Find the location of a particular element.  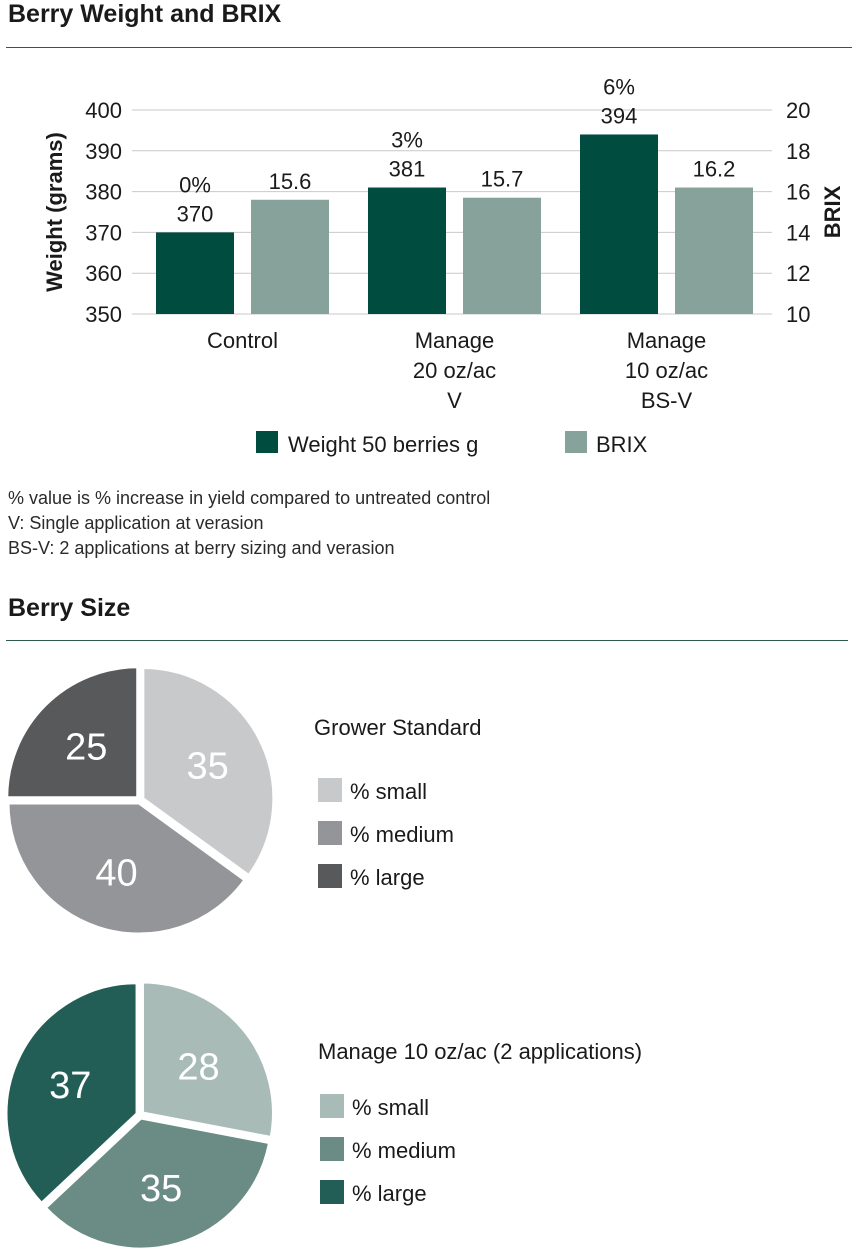

bar-pct-label: 6% is located at coordinates (619, 86).